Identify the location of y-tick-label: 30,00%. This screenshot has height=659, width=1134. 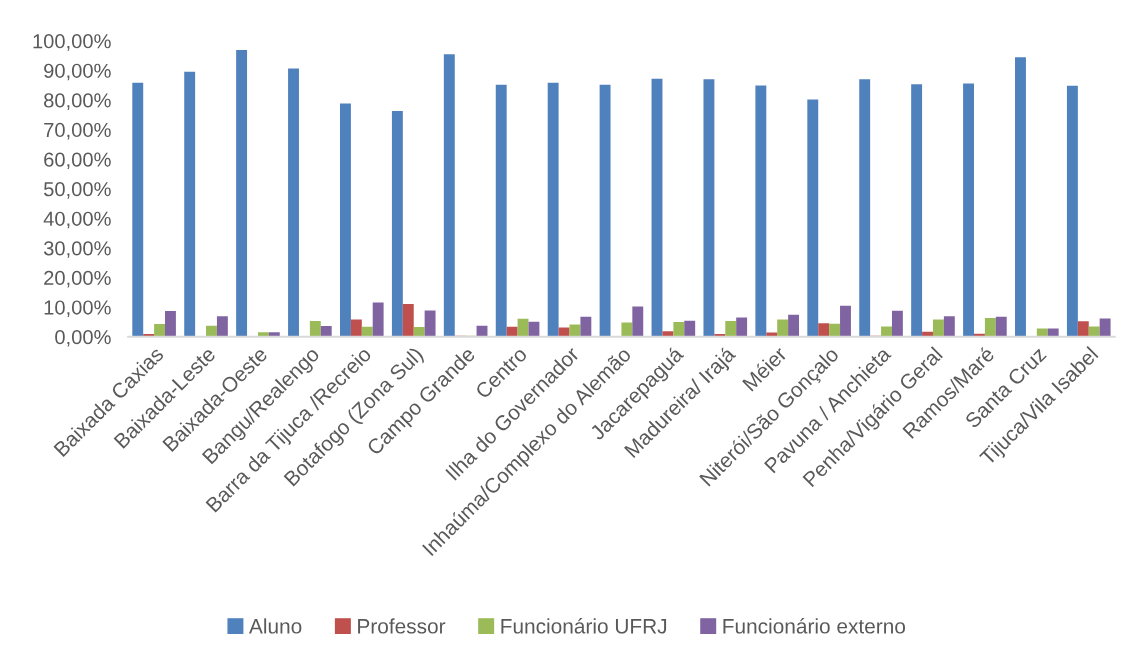
(77, 249).